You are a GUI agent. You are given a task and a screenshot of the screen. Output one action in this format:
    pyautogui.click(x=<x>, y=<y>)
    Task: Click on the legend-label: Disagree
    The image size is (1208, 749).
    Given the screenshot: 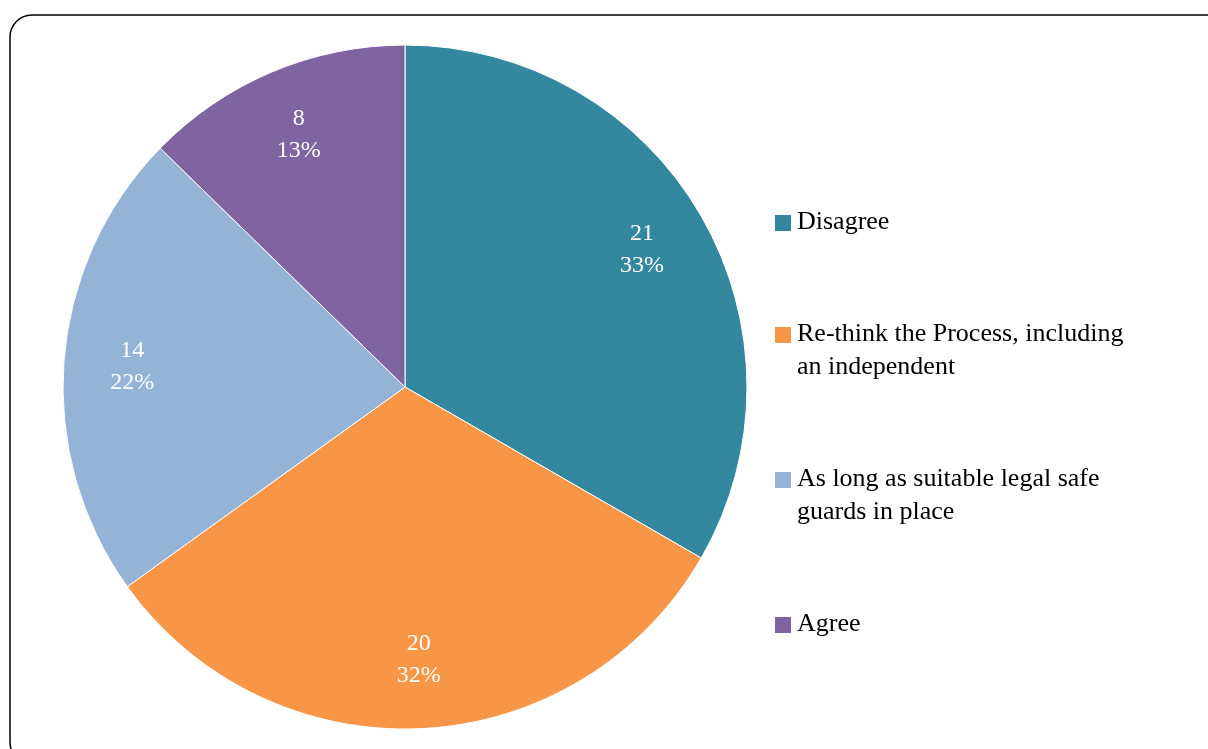 What is the action you would take?
    pyautogui.click(x=843, y=220)
    